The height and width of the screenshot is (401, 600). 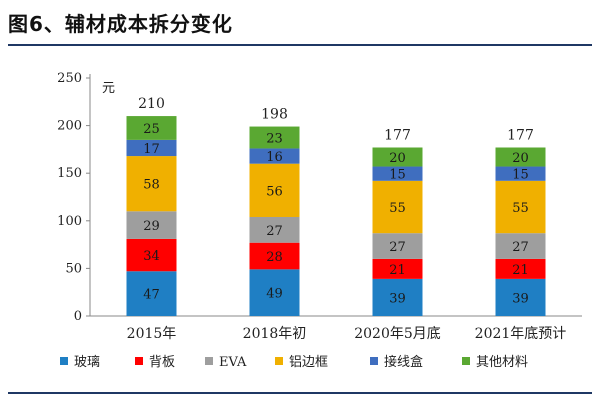 I want to click on y-tick-label: 250, so click(x=69, y=78).